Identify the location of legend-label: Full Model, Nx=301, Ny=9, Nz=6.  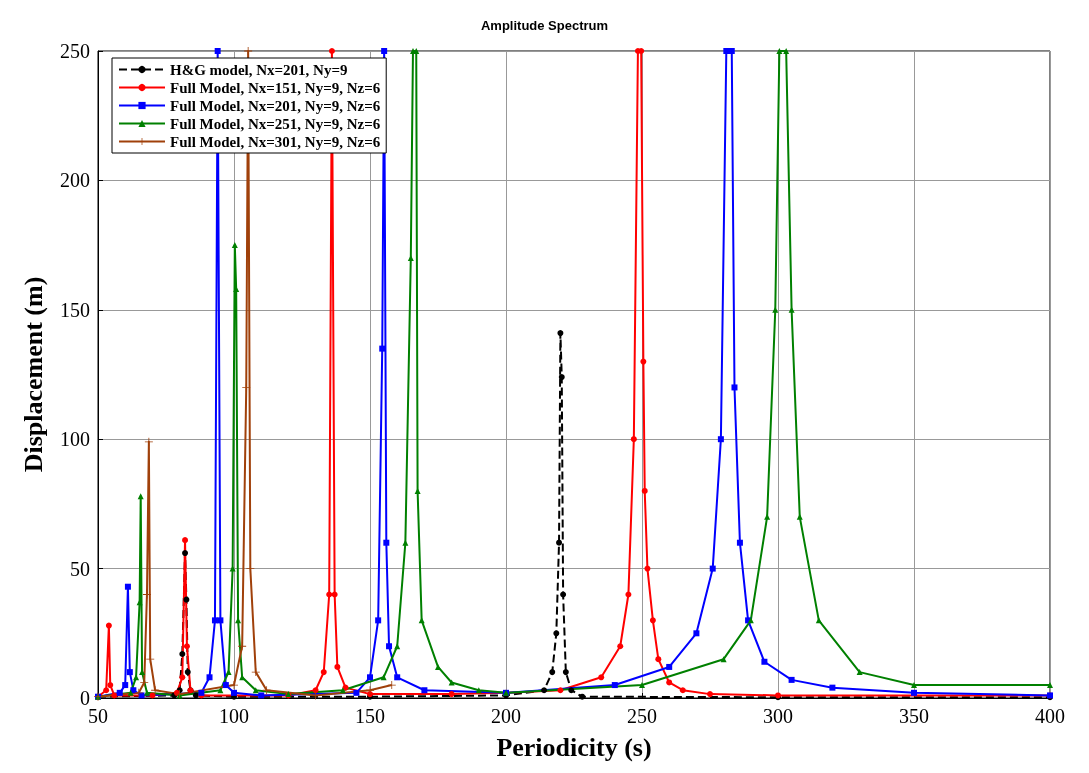
(275, 141).